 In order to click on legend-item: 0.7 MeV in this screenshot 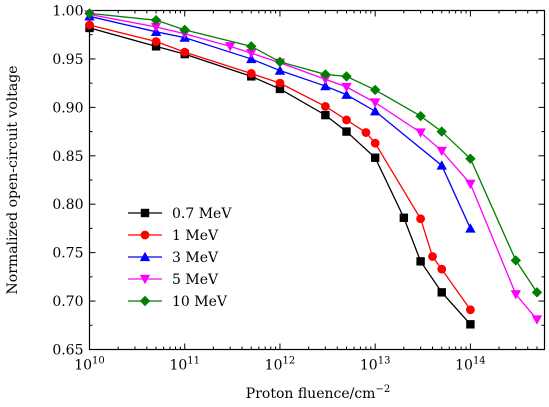, I will do `click(180, 214)`.